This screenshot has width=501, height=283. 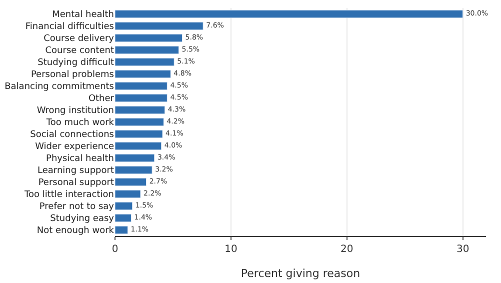 What do you see at coordinates (74, 147) in the screenshot?
I see `y-tick-label: Wider experience` at bounding box center [74, 147].